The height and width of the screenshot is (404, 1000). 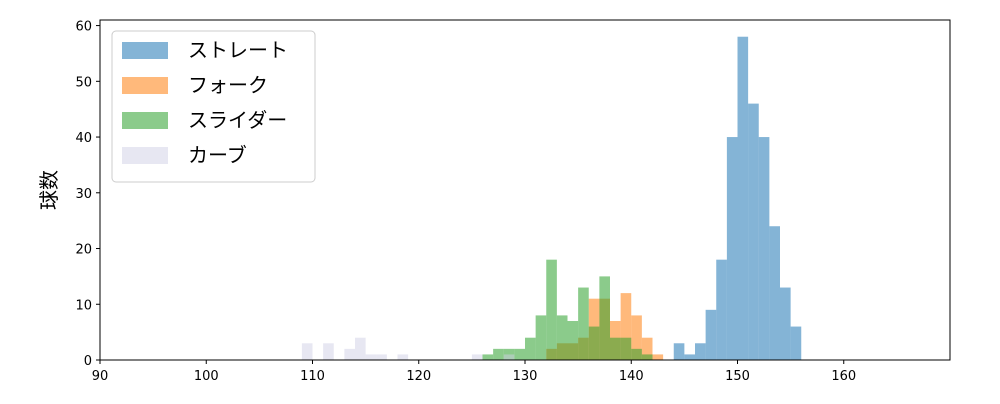 I want to click on legend-label: ストレート, so click(x=238, y=50).